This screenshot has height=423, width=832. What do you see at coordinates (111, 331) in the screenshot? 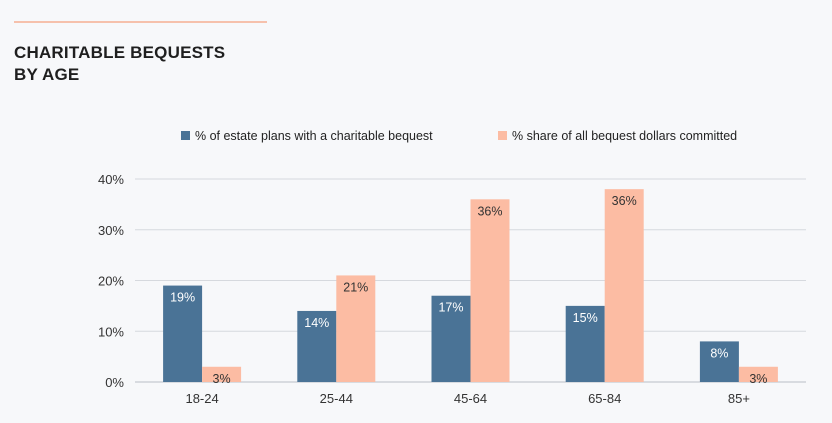
I see `y-tick-label: 10%` at bounding box center [111, 331].